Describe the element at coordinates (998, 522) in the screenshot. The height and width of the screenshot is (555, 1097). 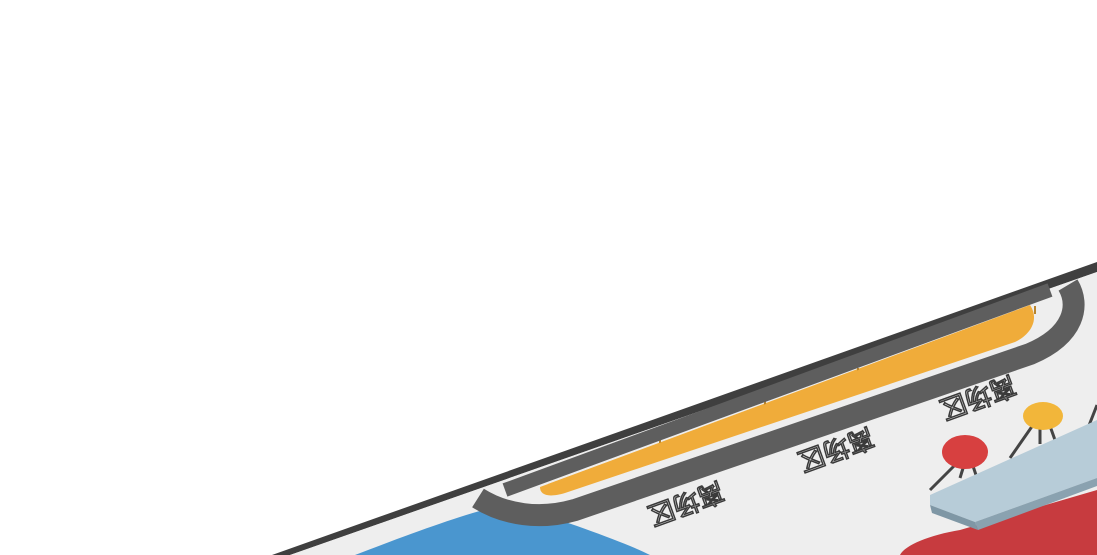
I see `red-bench` at that location.